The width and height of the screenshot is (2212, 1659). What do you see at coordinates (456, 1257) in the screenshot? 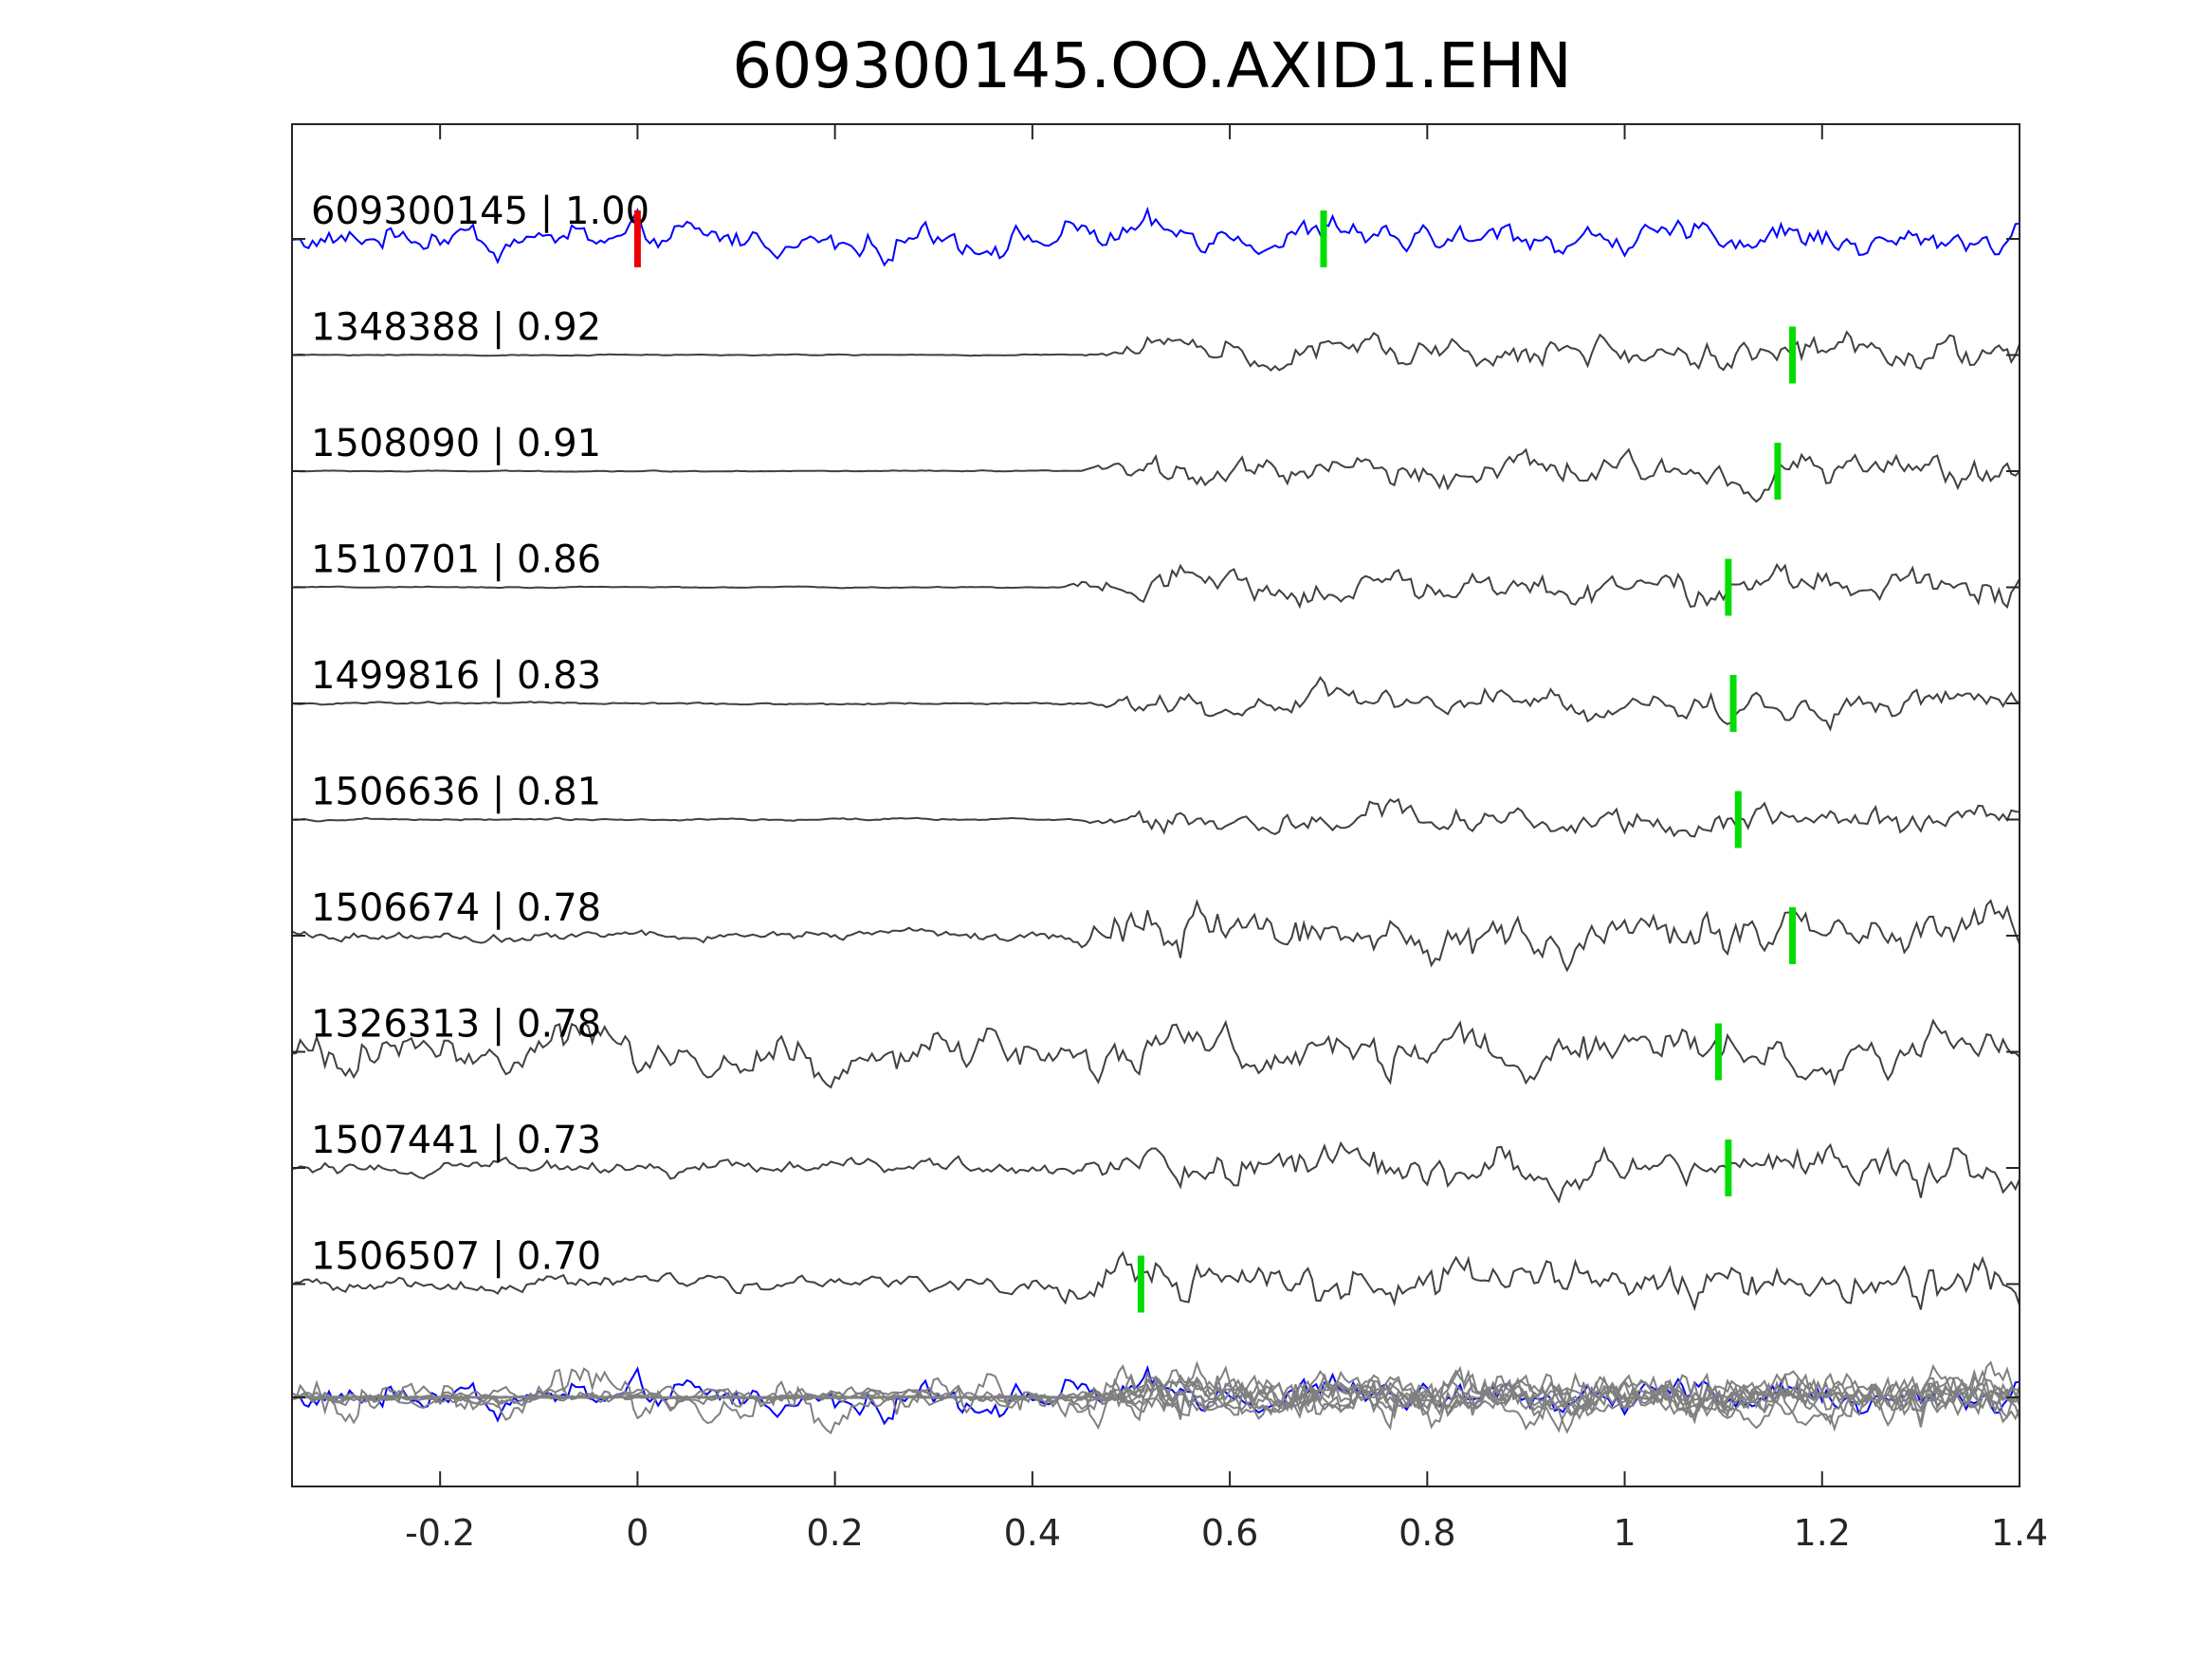
I see `trace-label: 1506507 | 0.70` at bounding box center [456, 1257].